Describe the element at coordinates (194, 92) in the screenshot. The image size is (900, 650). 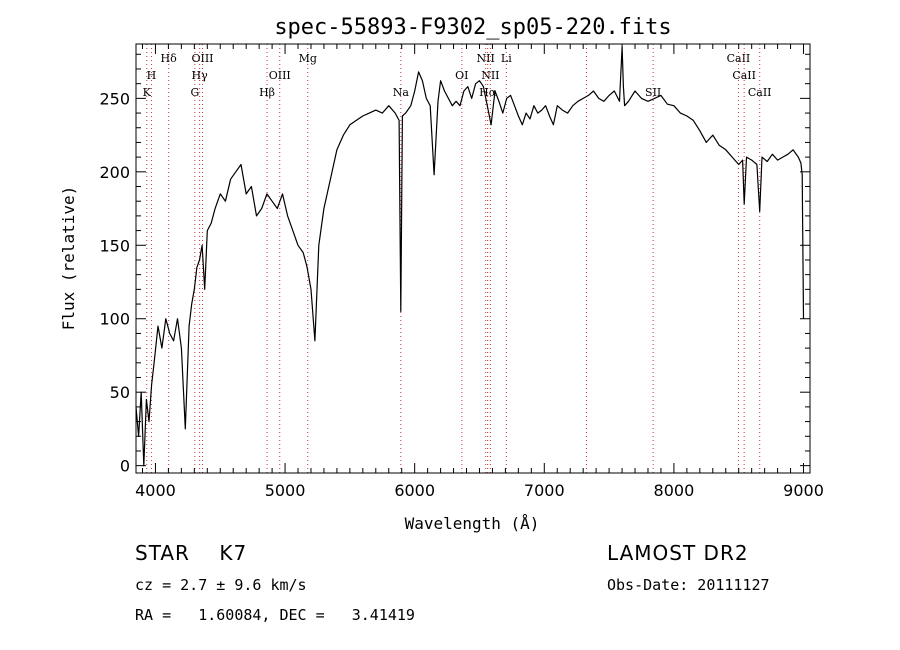
I see `spectral-line-label: G` at that location.